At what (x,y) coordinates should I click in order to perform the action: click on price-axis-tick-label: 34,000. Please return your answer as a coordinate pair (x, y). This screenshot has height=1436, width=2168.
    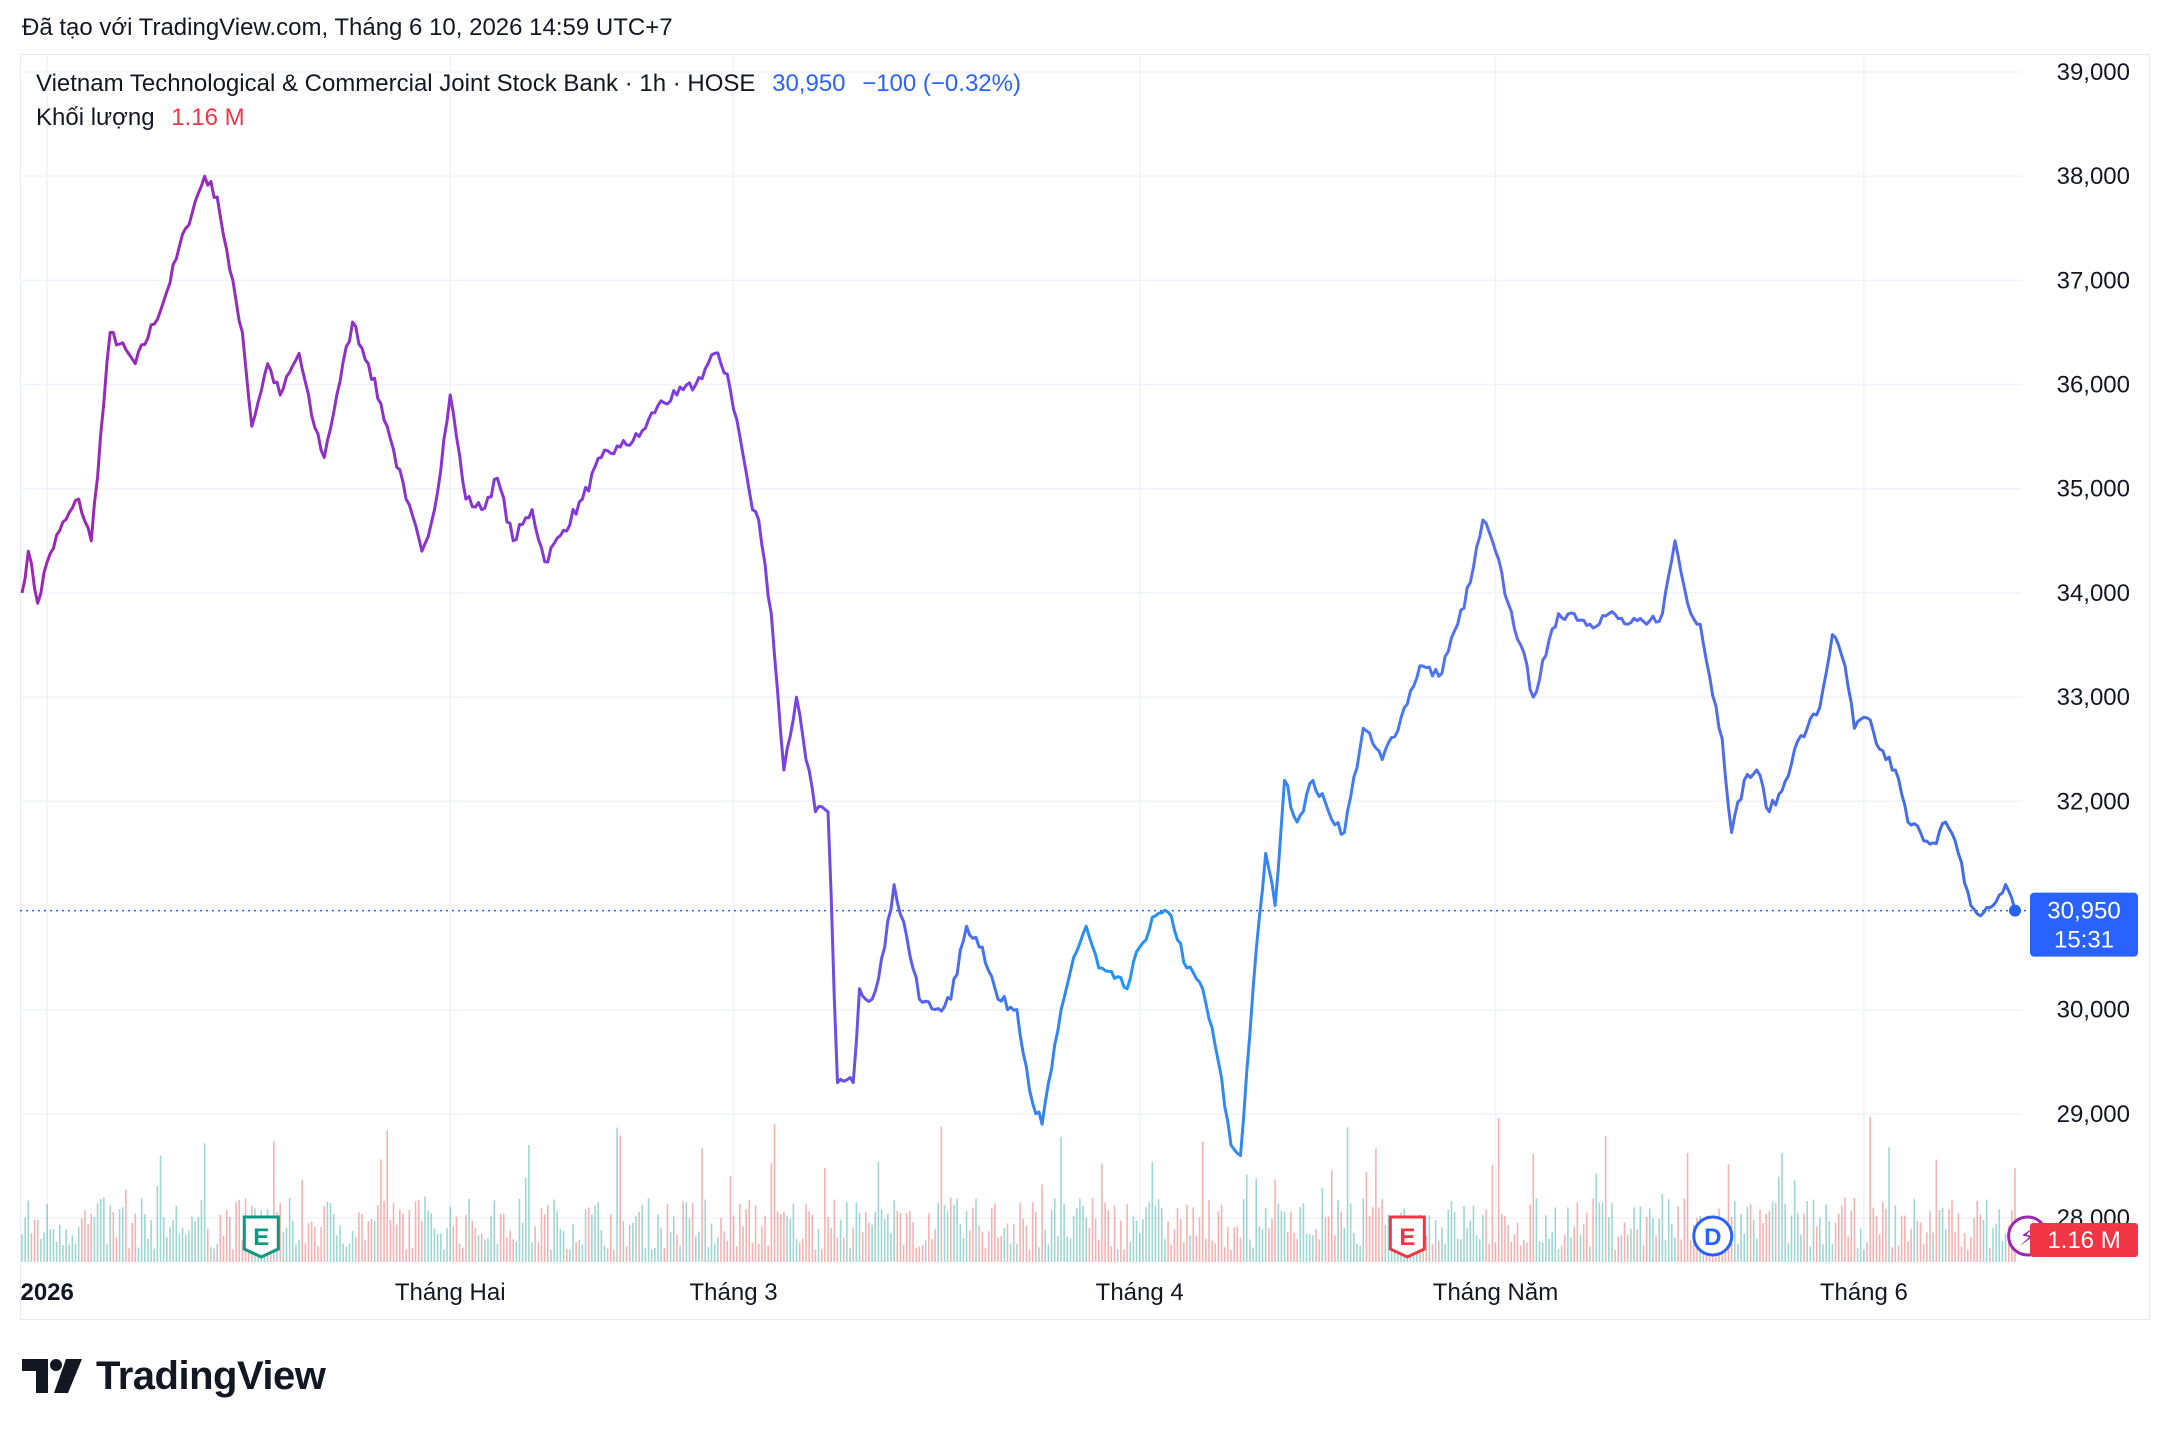
    Looking at the image, I should click on (2093, 593).